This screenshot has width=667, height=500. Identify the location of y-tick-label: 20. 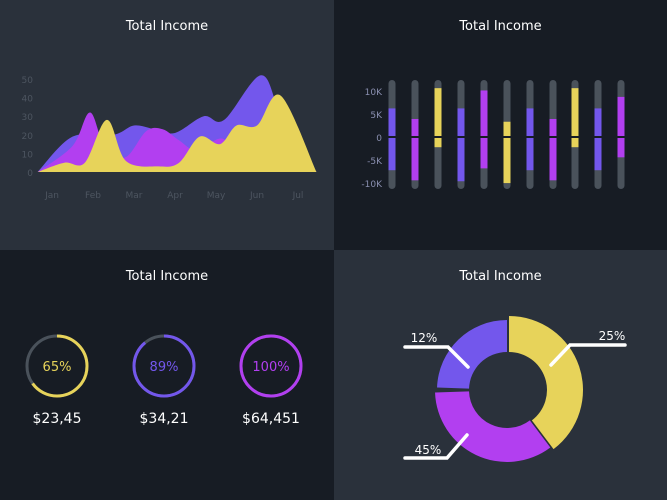
(28, 137).